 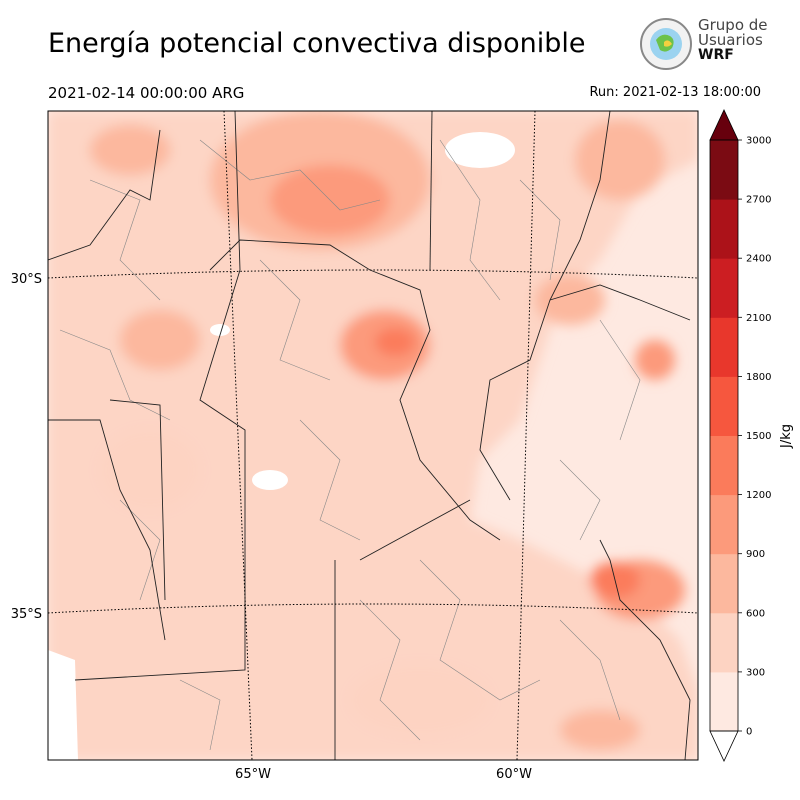 What do you see at coordinates (26, 279) in the screenshot?
I see `lat-label: 30°S` at bounding box center [26, 279].